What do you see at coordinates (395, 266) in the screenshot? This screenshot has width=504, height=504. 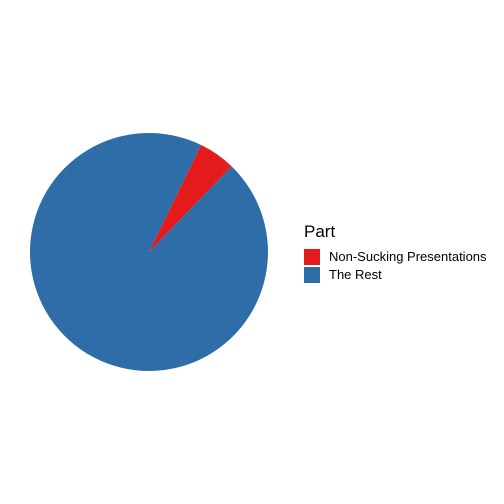 I see `legend-items: Non-Sucking Presentations The Rest` at bounding box center [395, 266].